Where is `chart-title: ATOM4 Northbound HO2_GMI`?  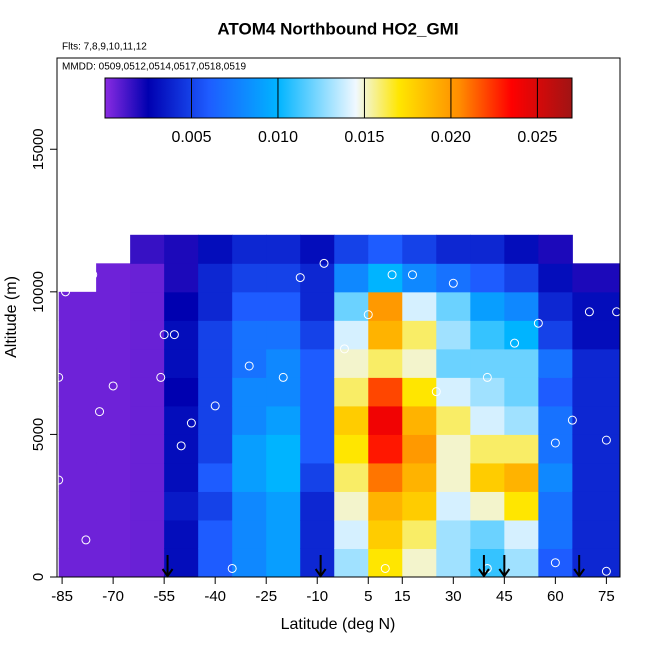
chart-title: ATOM4 Northbound HO2_GMI is located at coordinates (337, 28).